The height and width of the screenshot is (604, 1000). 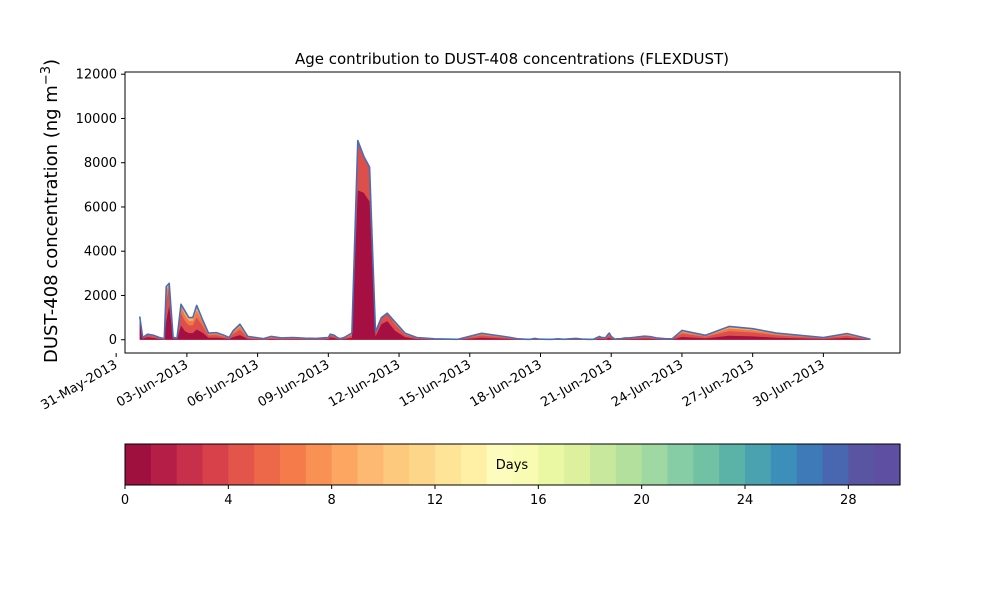 What do you see at coordinates (538, 500) in the screenshot?
I see `colorbar-tick-label: 16` at bounding box center [538, 500].